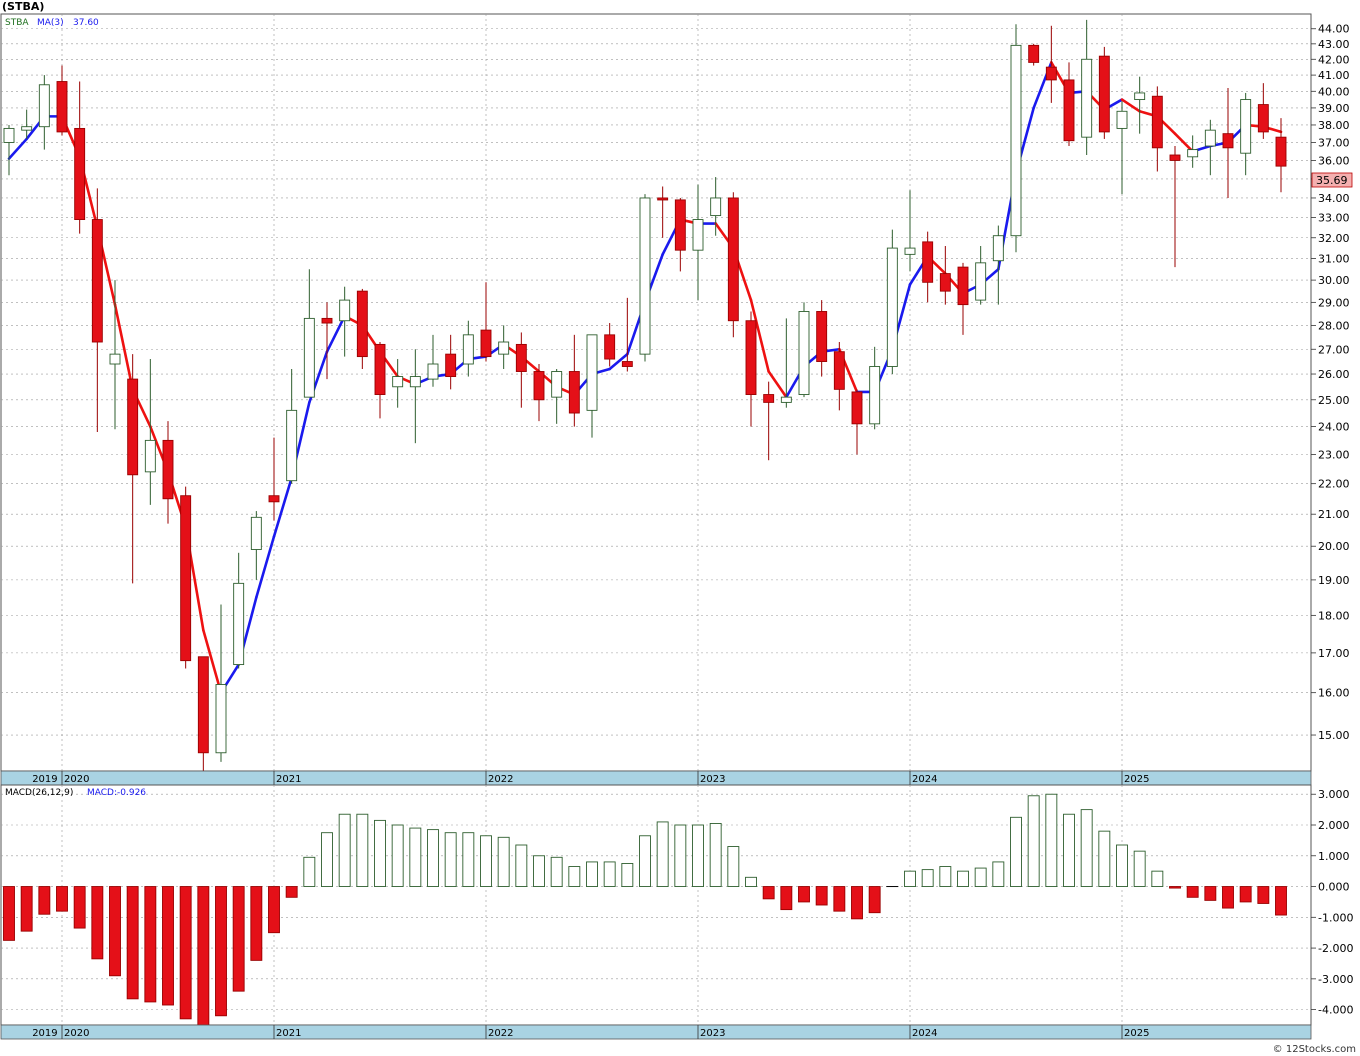  Describe the element at coordinates (1334, 59) in the screenshot. I see `price-tick-label: 42.00` at that location.